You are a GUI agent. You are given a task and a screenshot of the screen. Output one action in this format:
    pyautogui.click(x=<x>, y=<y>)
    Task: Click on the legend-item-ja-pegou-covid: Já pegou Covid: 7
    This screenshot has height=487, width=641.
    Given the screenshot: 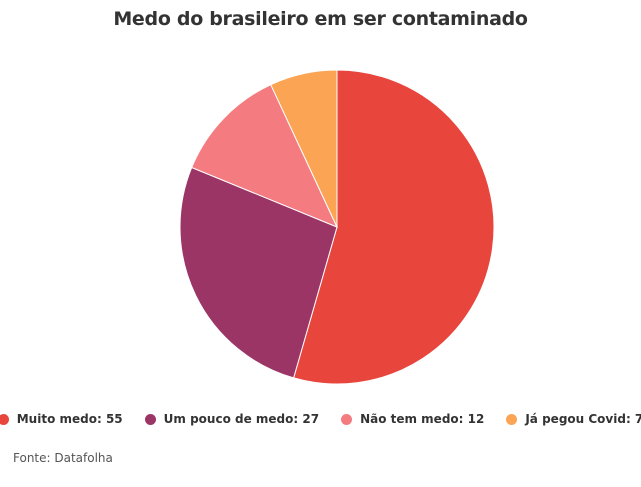 What is the action you would take?
    pyautogui.click(x=573, y=419)
    